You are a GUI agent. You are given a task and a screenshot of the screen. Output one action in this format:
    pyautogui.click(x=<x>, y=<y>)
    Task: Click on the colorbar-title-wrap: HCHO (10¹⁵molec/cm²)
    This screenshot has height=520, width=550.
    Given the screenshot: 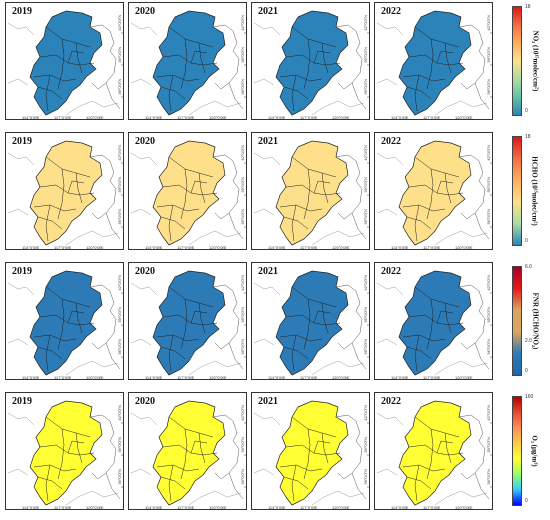 What is the action you would take?
    pyautogui.click(x=535, y=191)
    